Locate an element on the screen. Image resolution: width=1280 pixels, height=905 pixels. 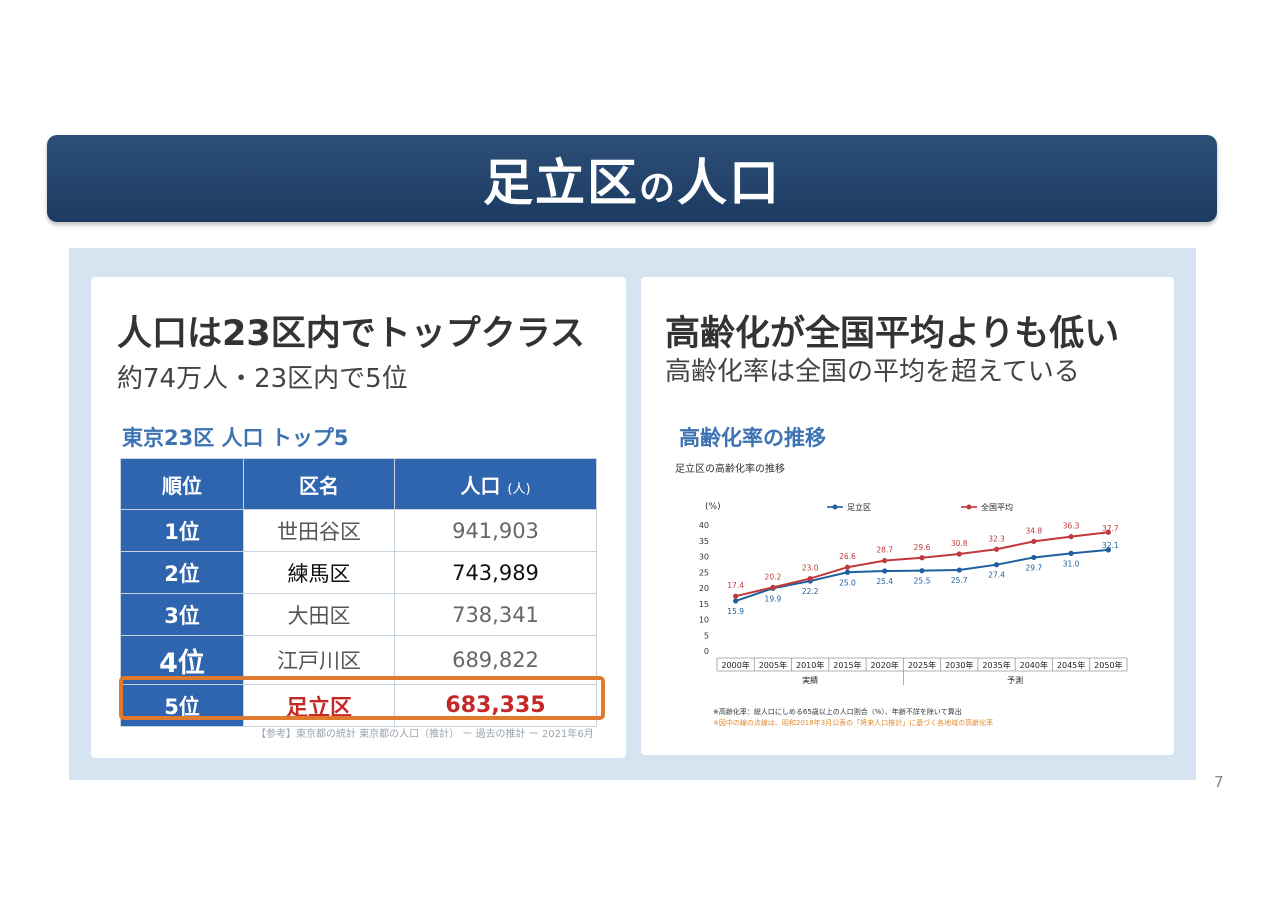
x-tick-label: 2000年 is located at coordinates (735, 665).